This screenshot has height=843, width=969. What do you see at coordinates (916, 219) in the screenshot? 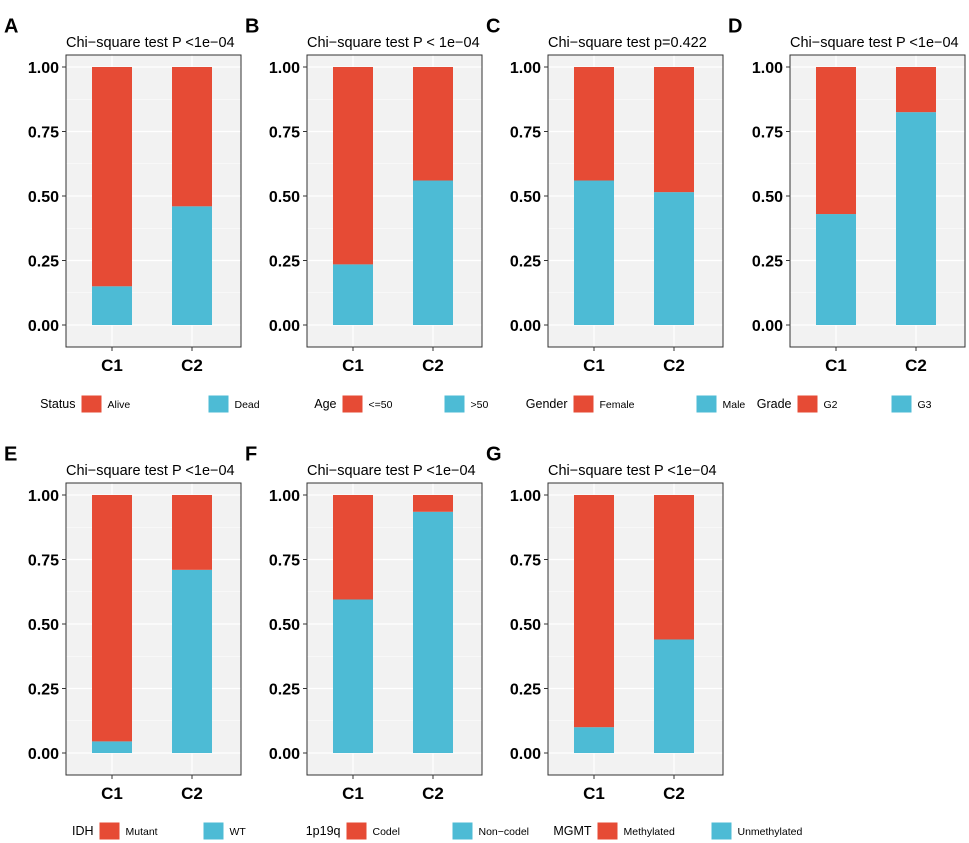
I see `bar-c2-g3` at bounding box center [916, 219].